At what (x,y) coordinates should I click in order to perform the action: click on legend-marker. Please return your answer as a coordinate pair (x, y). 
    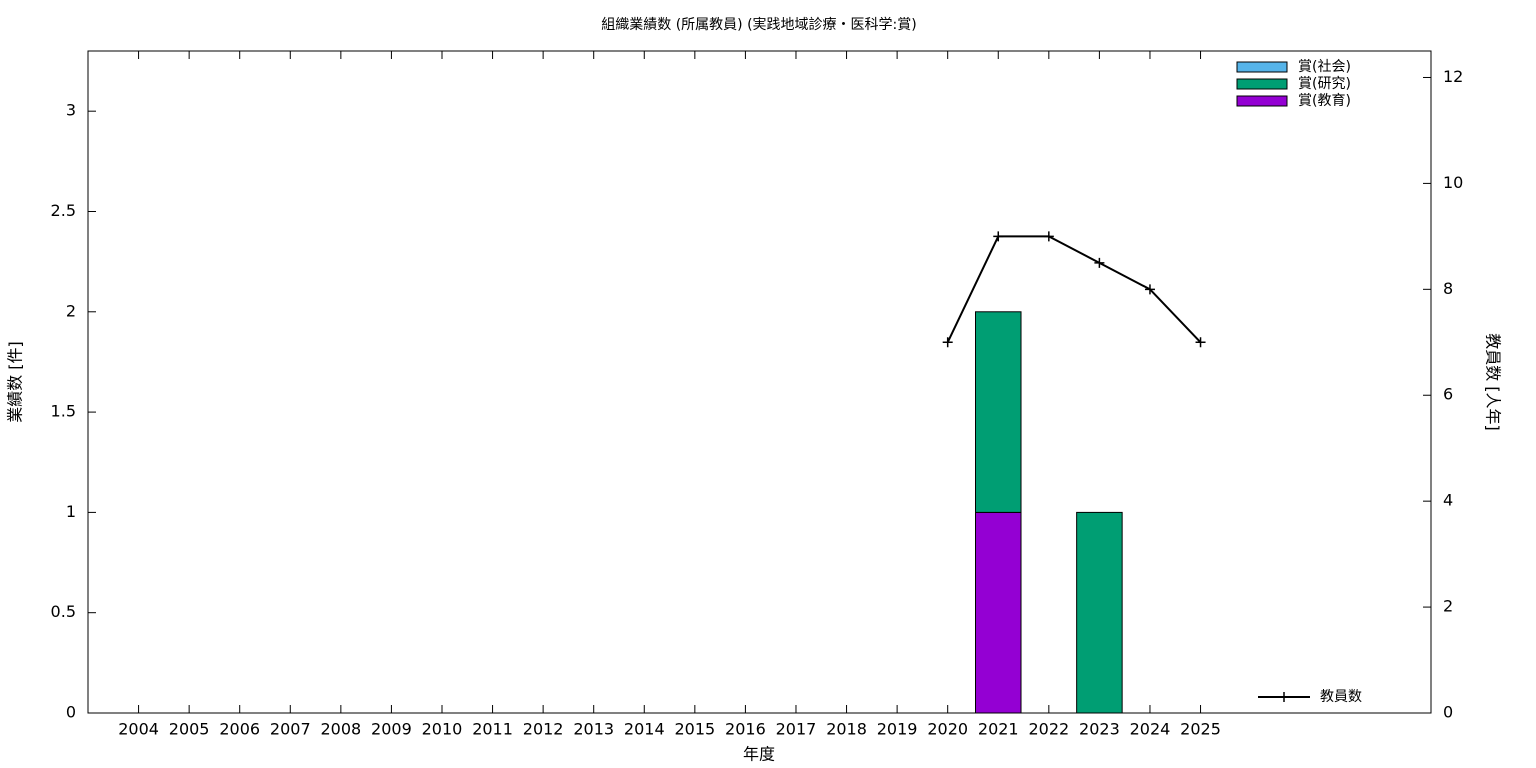
    Looking at the image, I should click on (1284, 697).